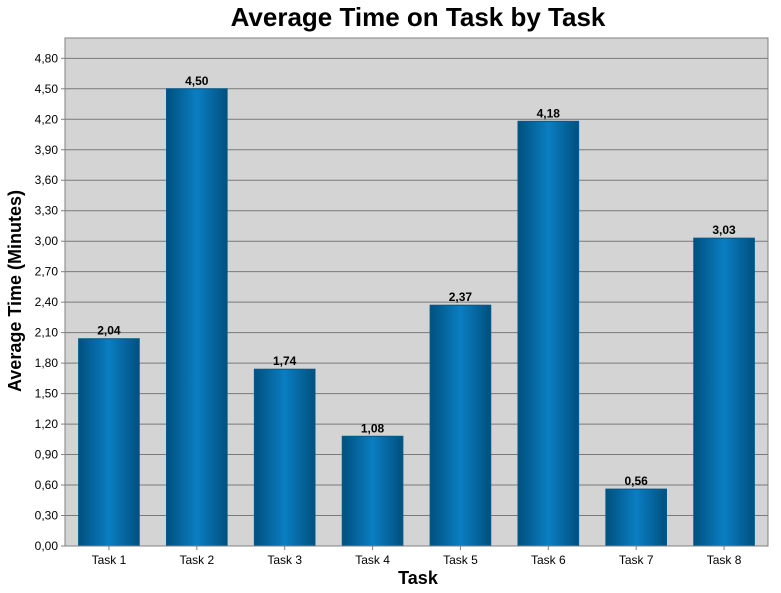 This screenshot has width=781, height=593. I want to click on bar-value-label: 4,18, so click(549, 113).